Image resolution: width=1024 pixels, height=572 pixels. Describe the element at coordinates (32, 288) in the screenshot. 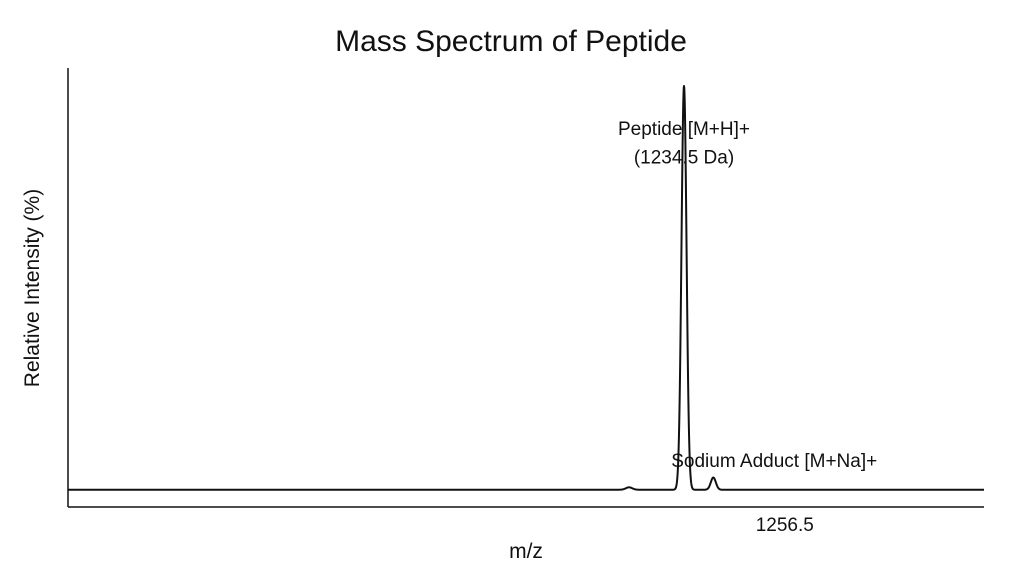

I see `y-axis-label: Relative Intensity (%)` at that location.